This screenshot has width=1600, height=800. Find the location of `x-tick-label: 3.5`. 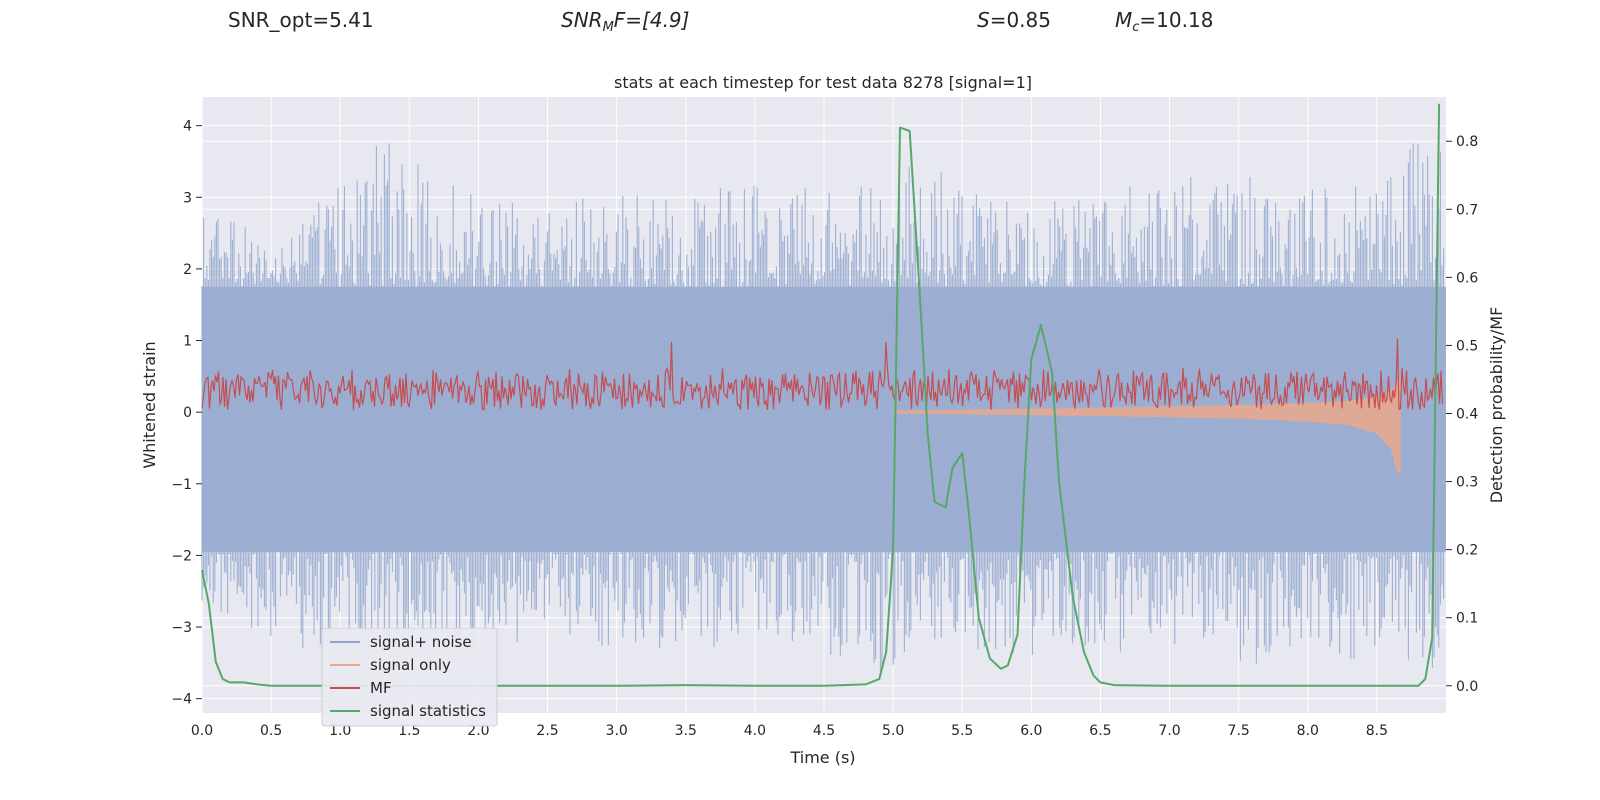

x-tick-label: 3.5 is located at coordinates (686, 731).